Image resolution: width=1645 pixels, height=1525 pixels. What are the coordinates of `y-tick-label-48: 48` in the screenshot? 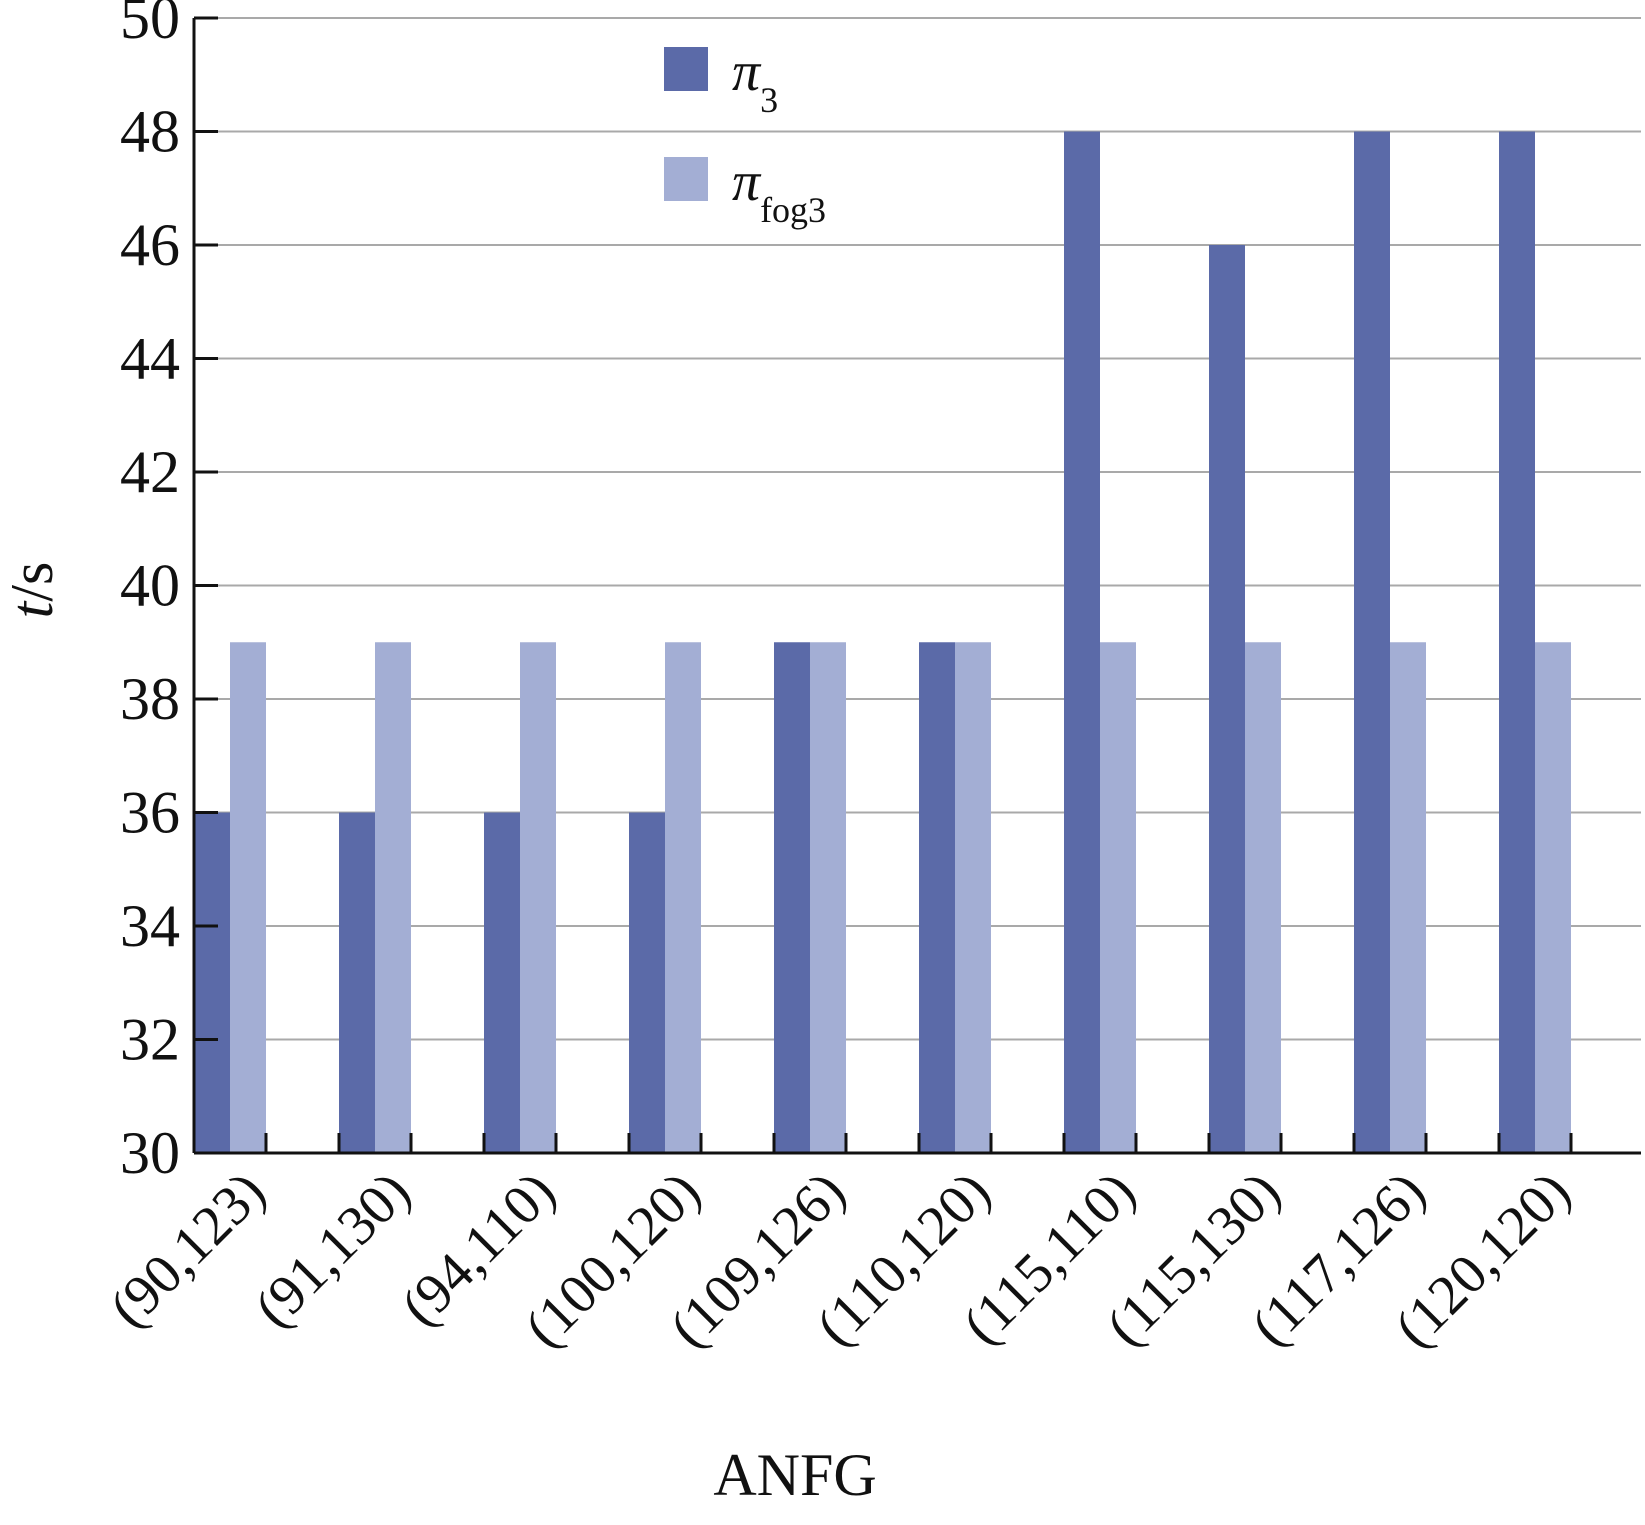 It's located at (150, 132).